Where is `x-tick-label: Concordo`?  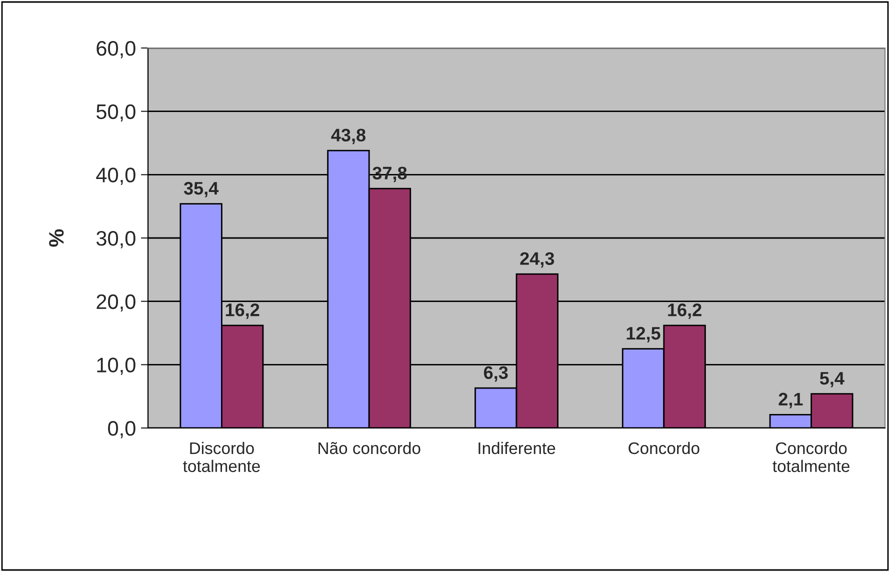 x-tick-label: Concordo is located at coordinates (664, 448).